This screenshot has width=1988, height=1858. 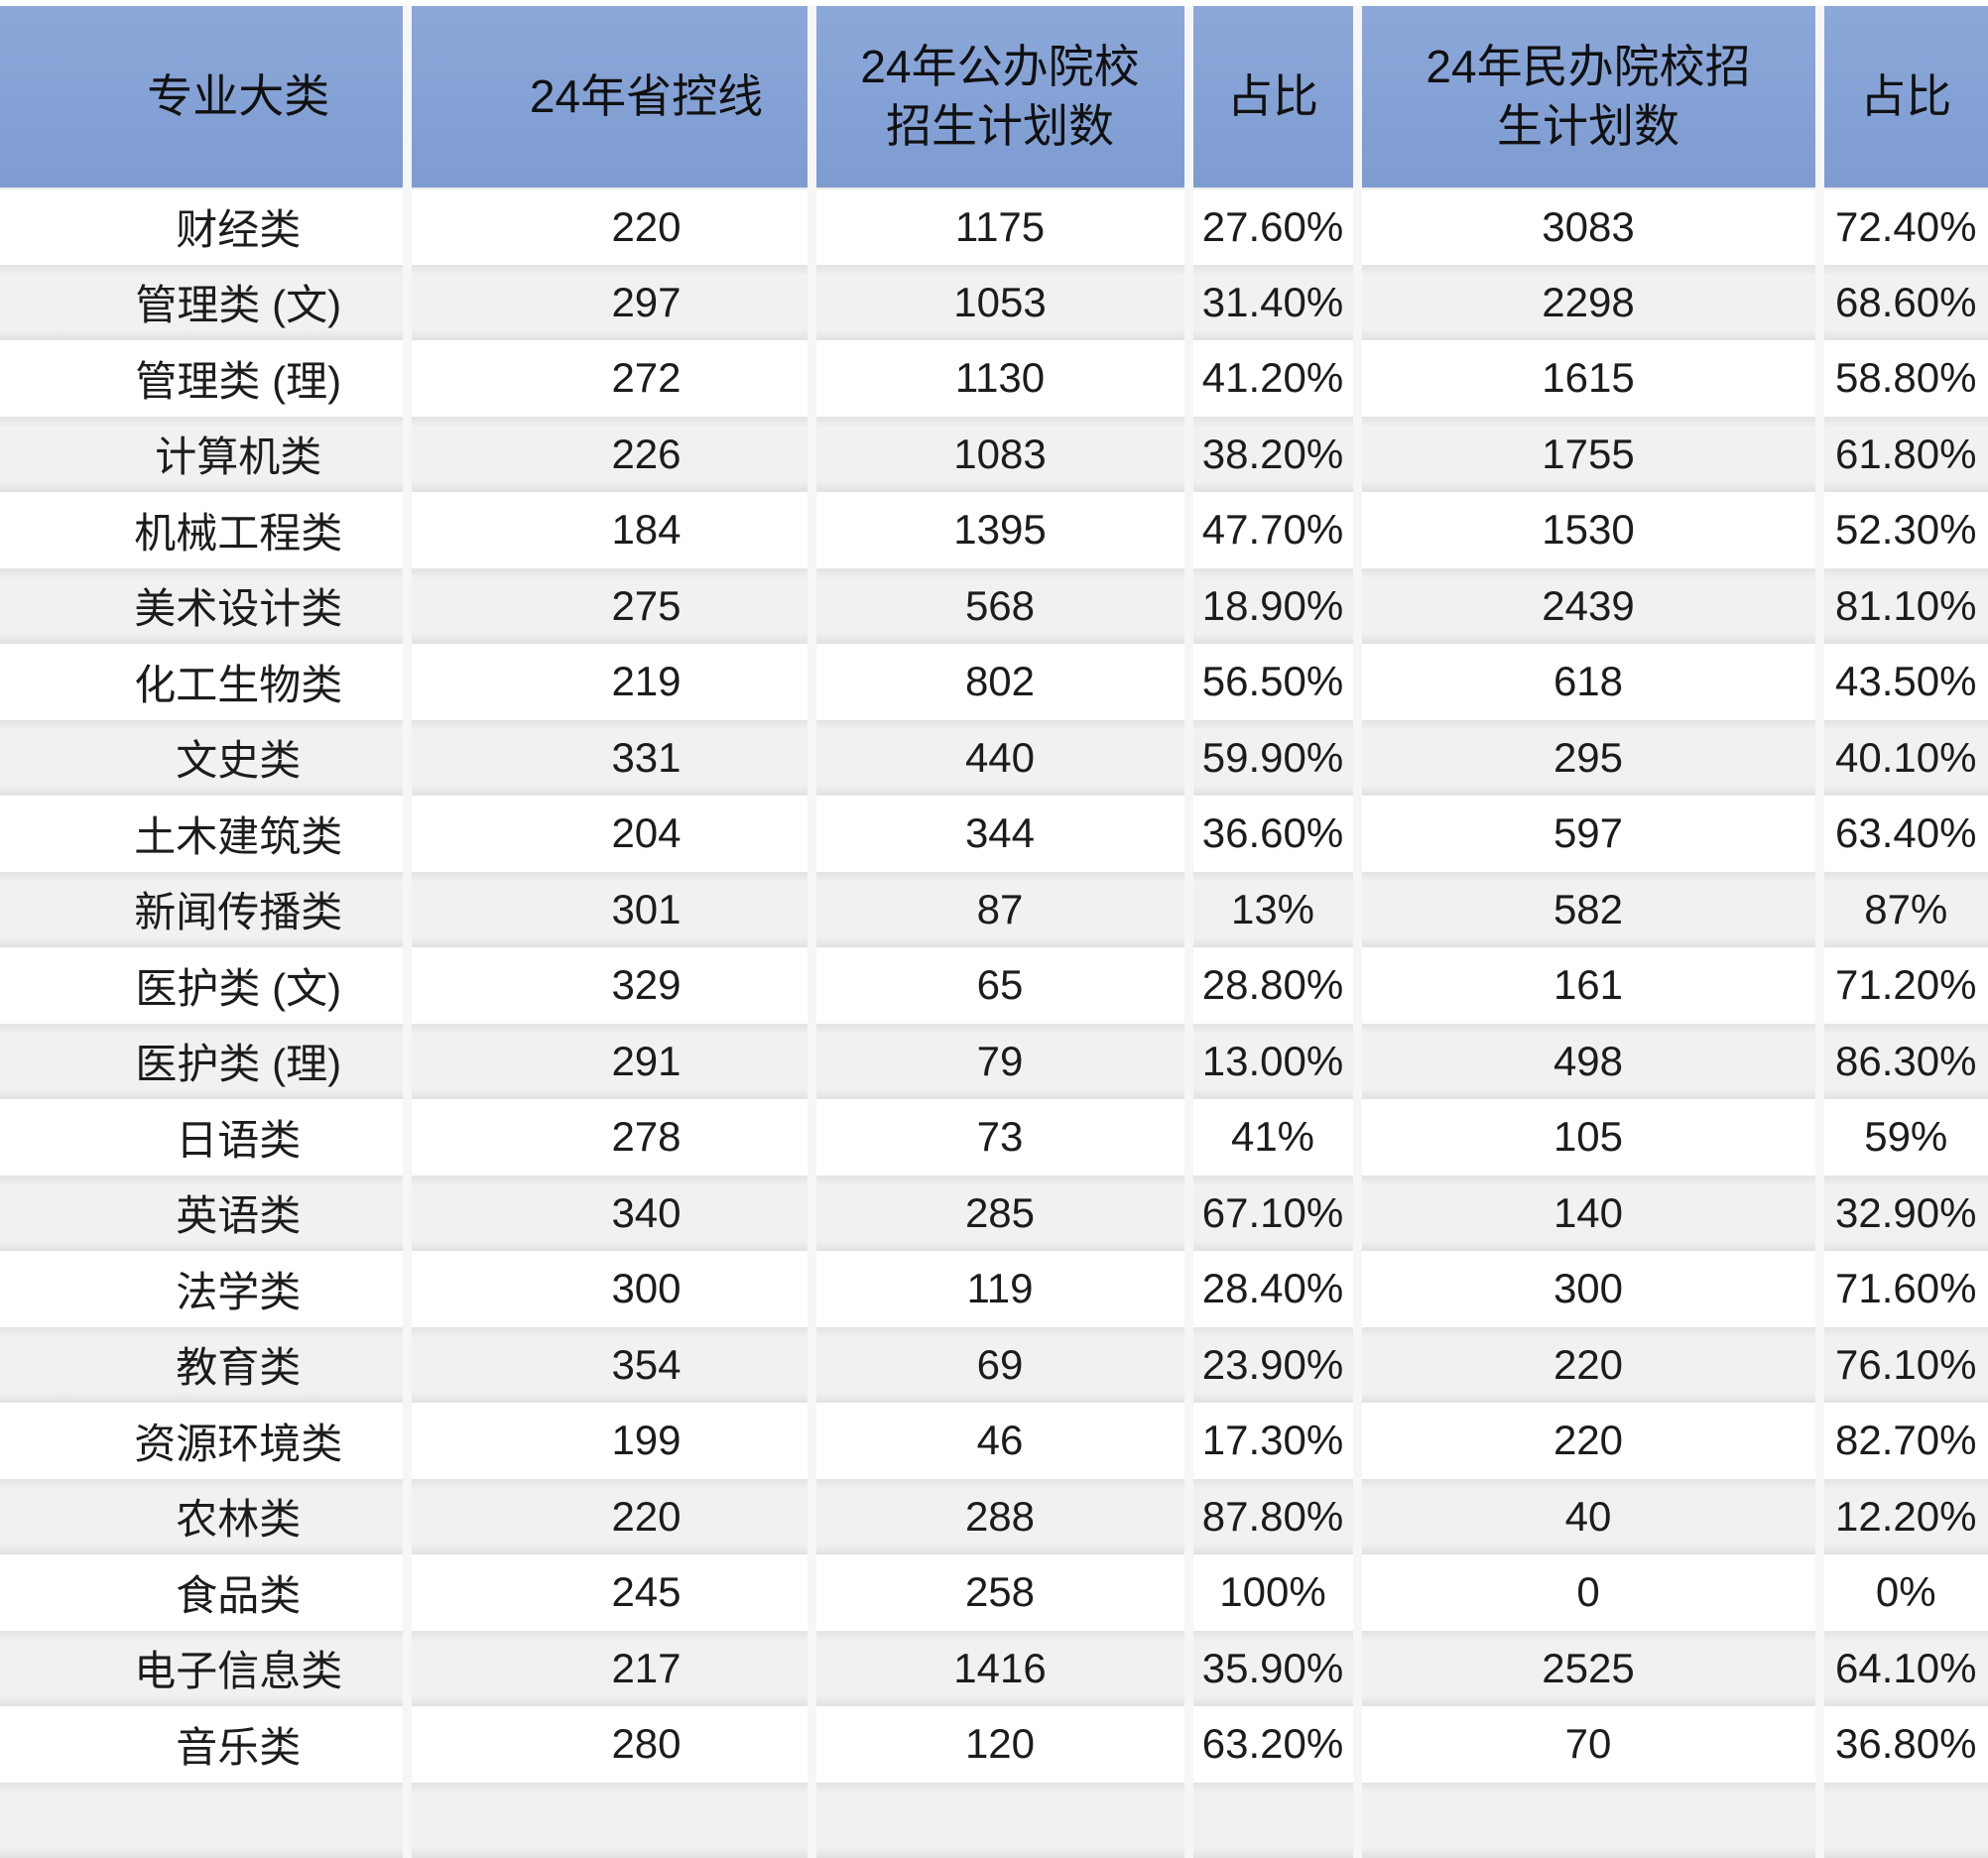 What do you see at coordinates (1000, 1441) in the screenshot?
I see `value-cell: 46` at bounding box center [1000, 1441].